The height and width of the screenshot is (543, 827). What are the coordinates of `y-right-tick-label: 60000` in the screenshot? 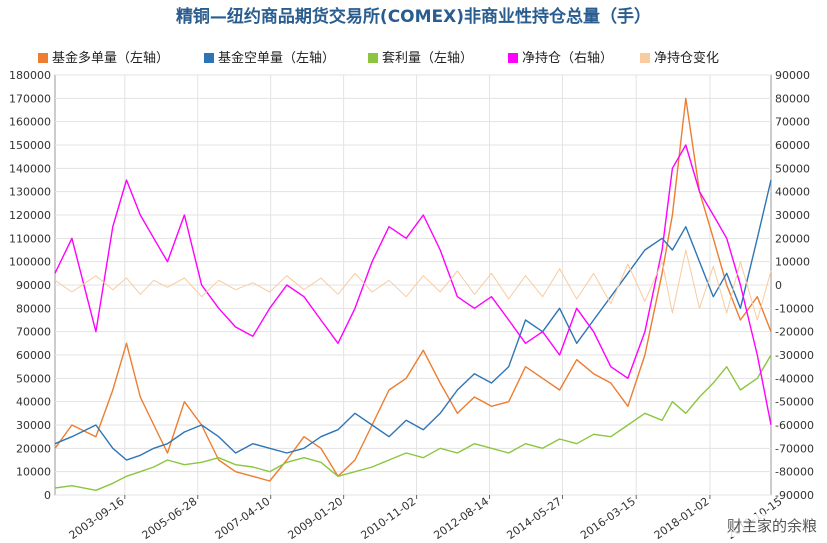 It's located at (792, 145).